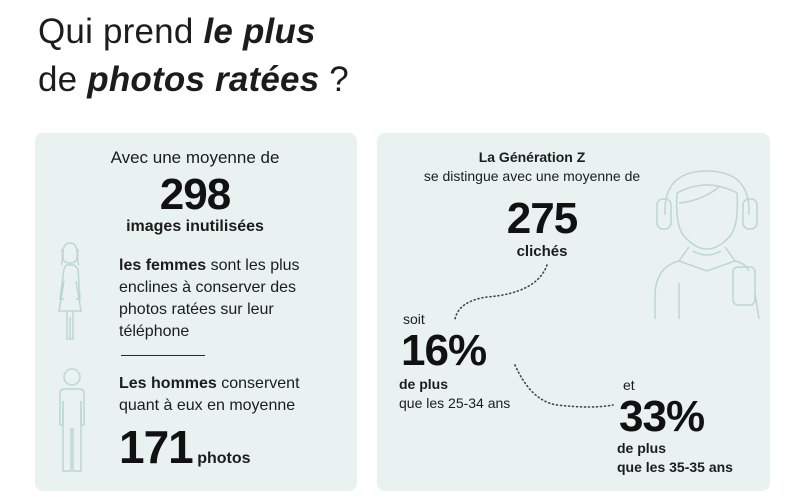  What do you see at coordinates (234, 447) in the screenshot?
I see `men-average: 171 photos` at bounding box center [234, 447].